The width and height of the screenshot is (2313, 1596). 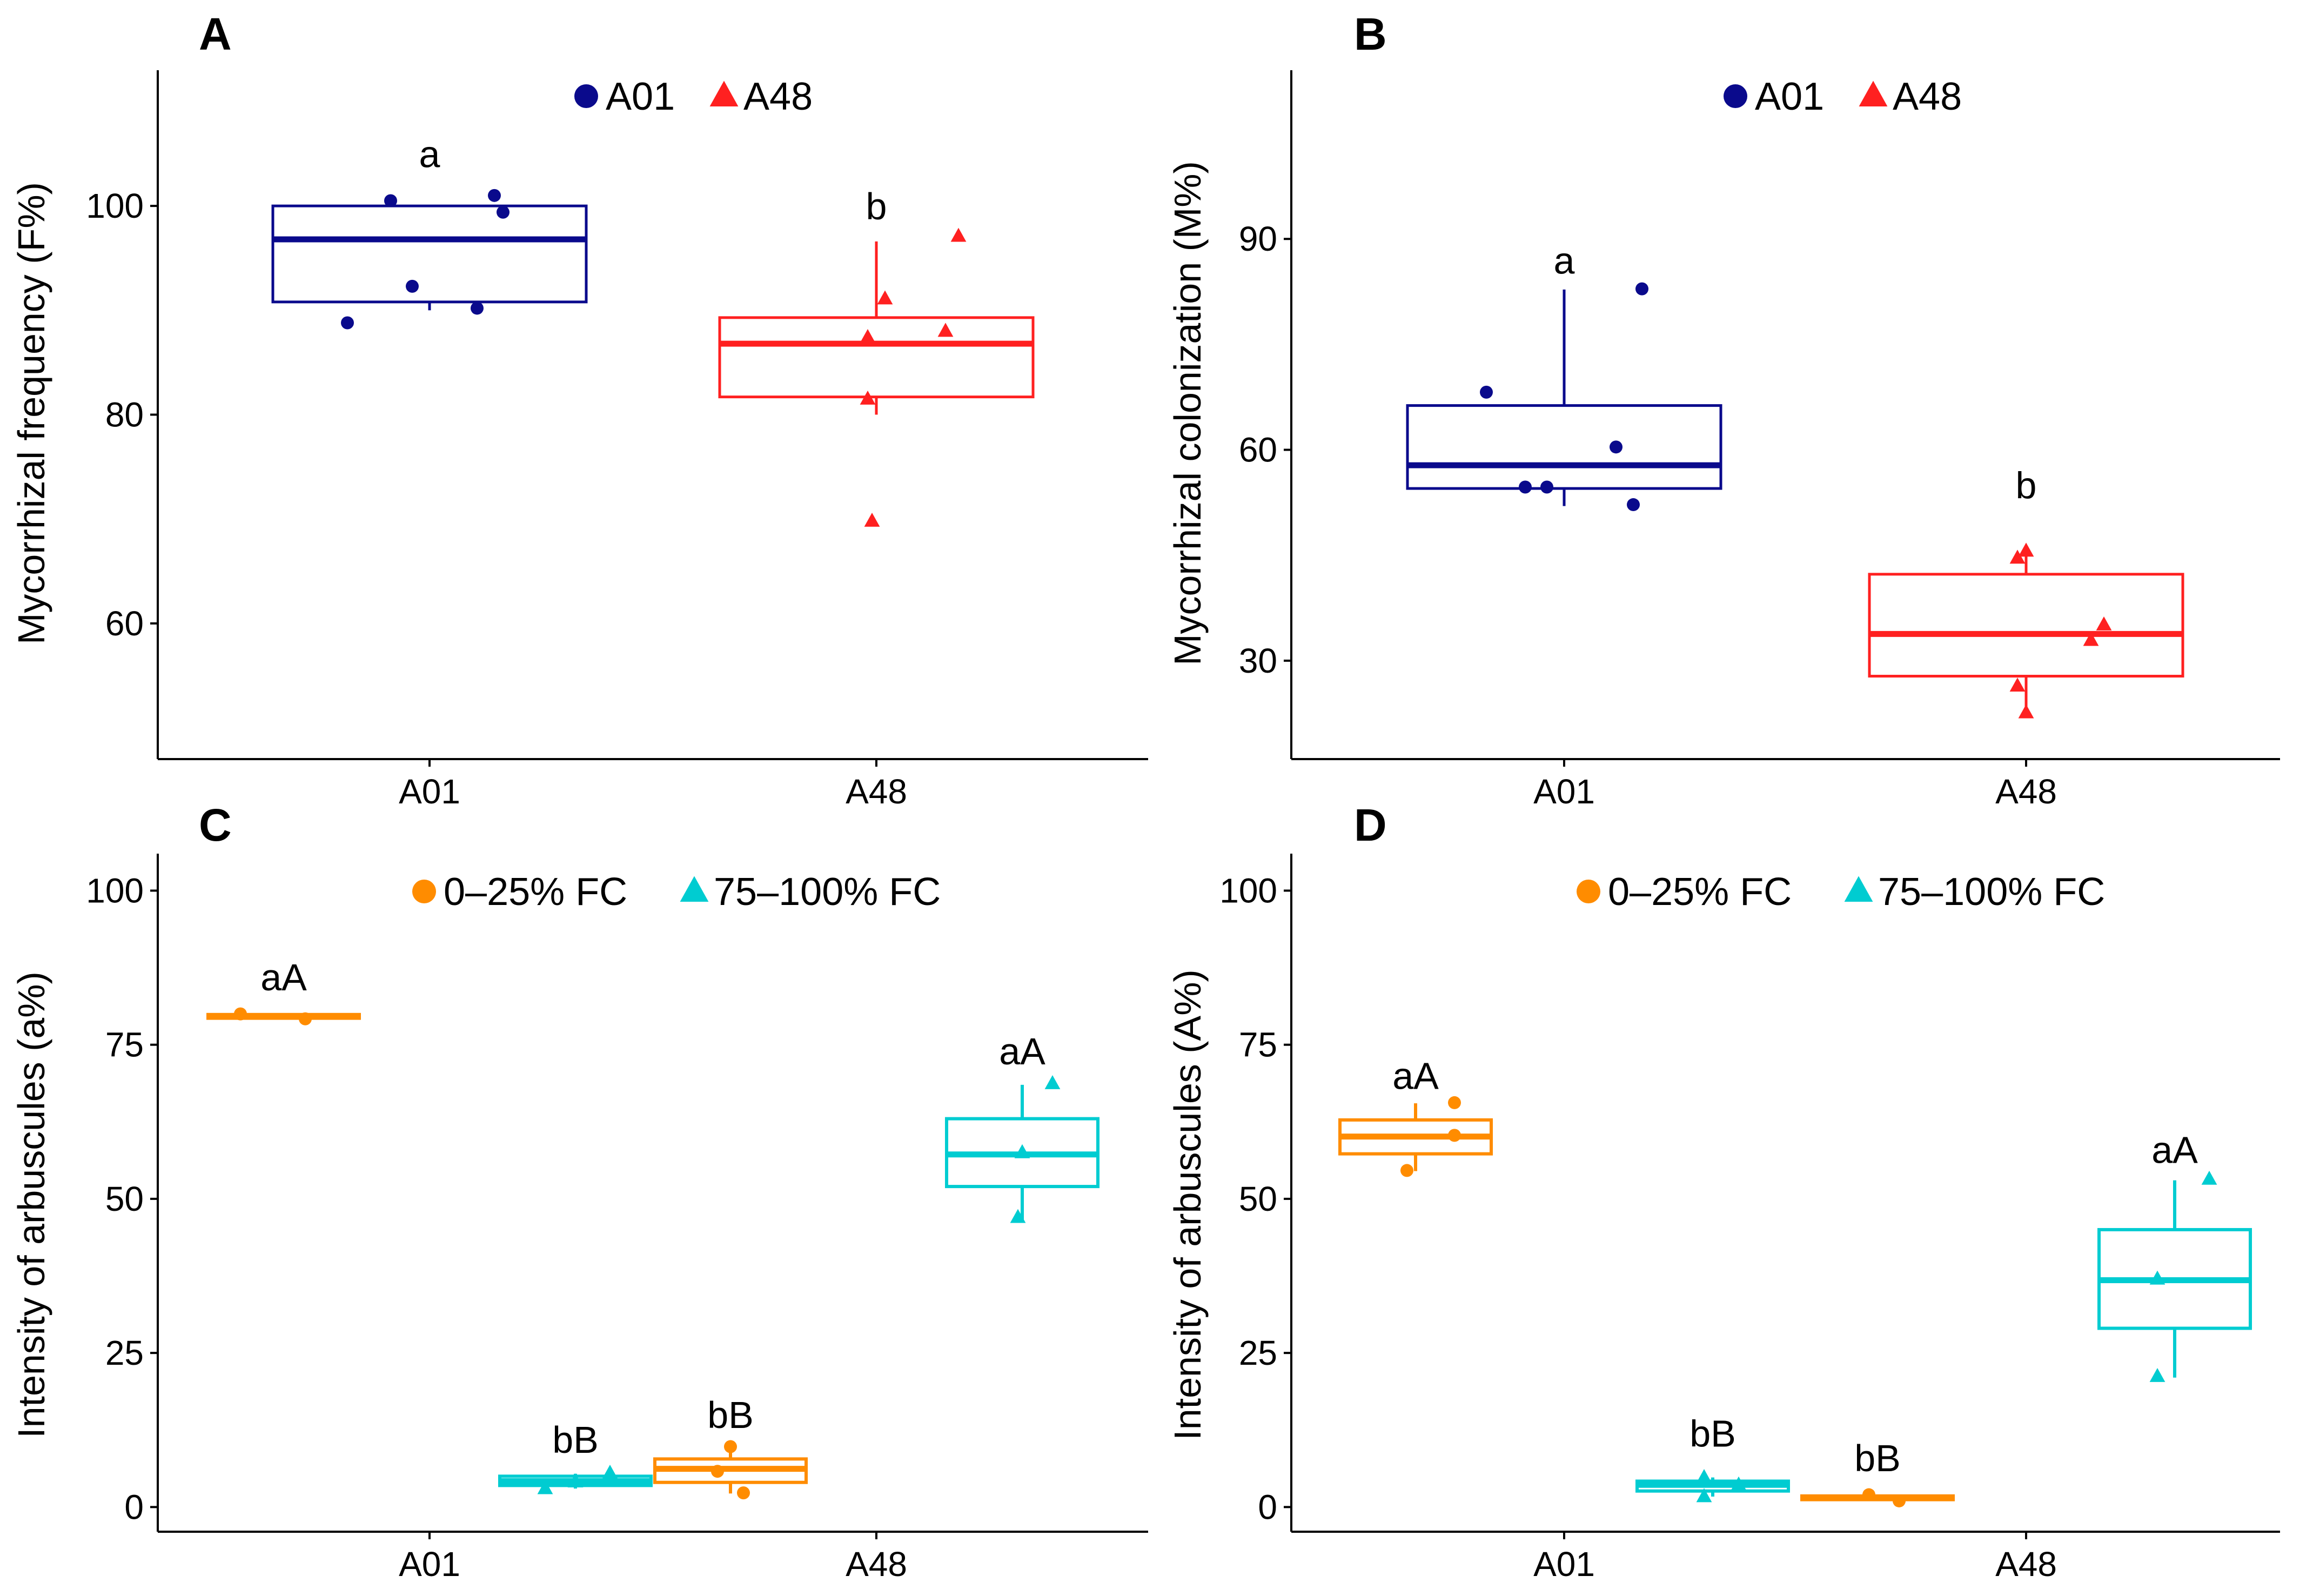 What do you see at coordinates (115, 890) in the screenshot?
I see `panel-c-y-tick-label: 100` at bounding box center [115, 890].